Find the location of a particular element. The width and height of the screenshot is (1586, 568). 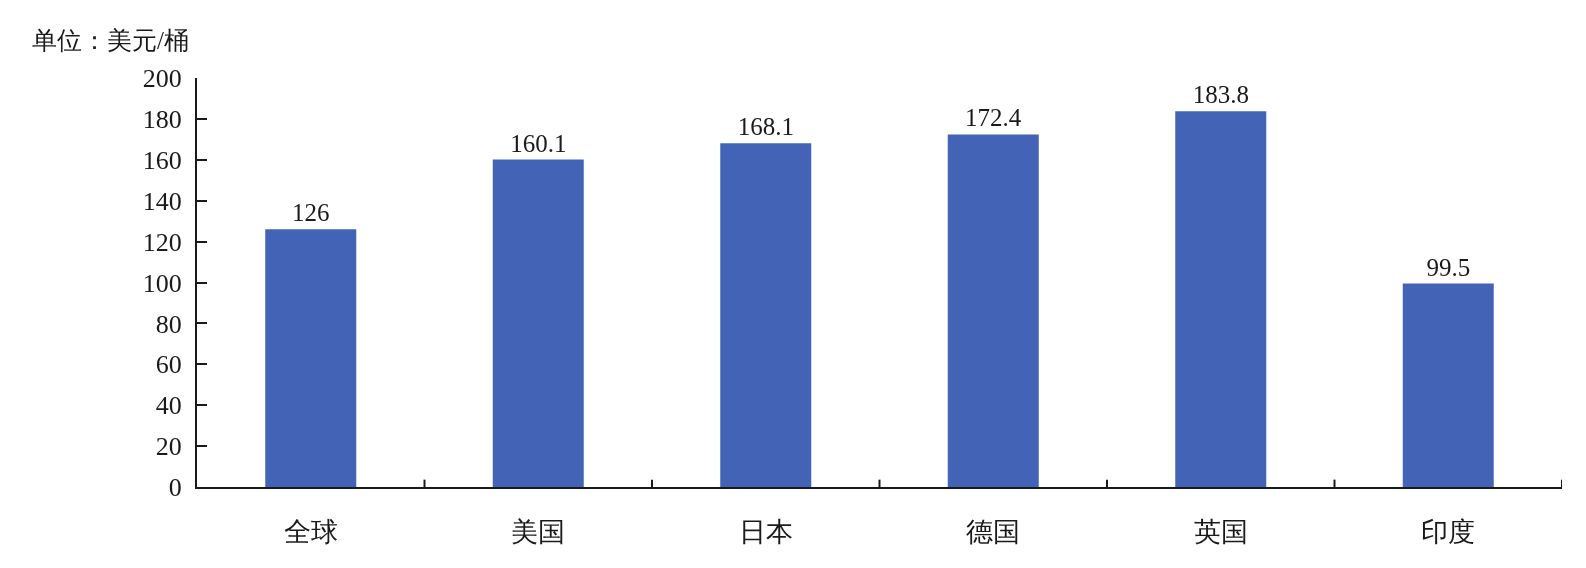

x-tick-label: 美国 is located at coordinates (538, 532).